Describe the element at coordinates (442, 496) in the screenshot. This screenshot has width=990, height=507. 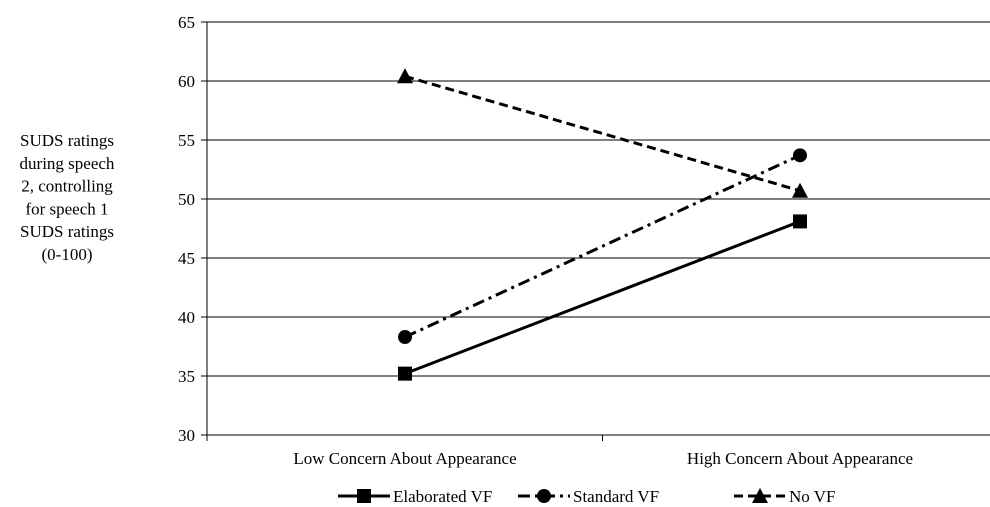
I see `legend-label: Elaborated VF` at that location.